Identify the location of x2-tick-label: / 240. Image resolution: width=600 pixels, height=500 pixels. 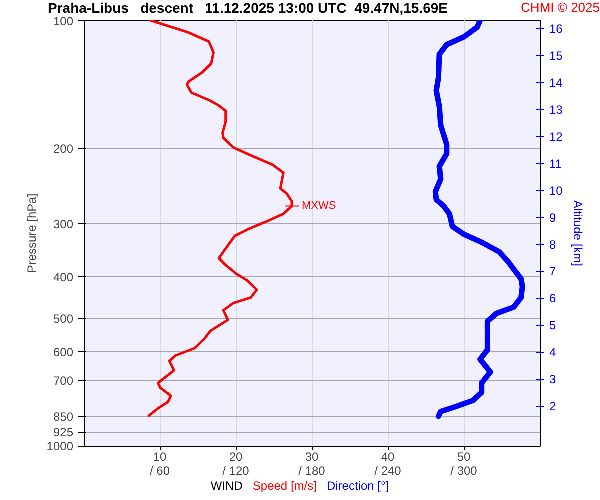
(388, 471).